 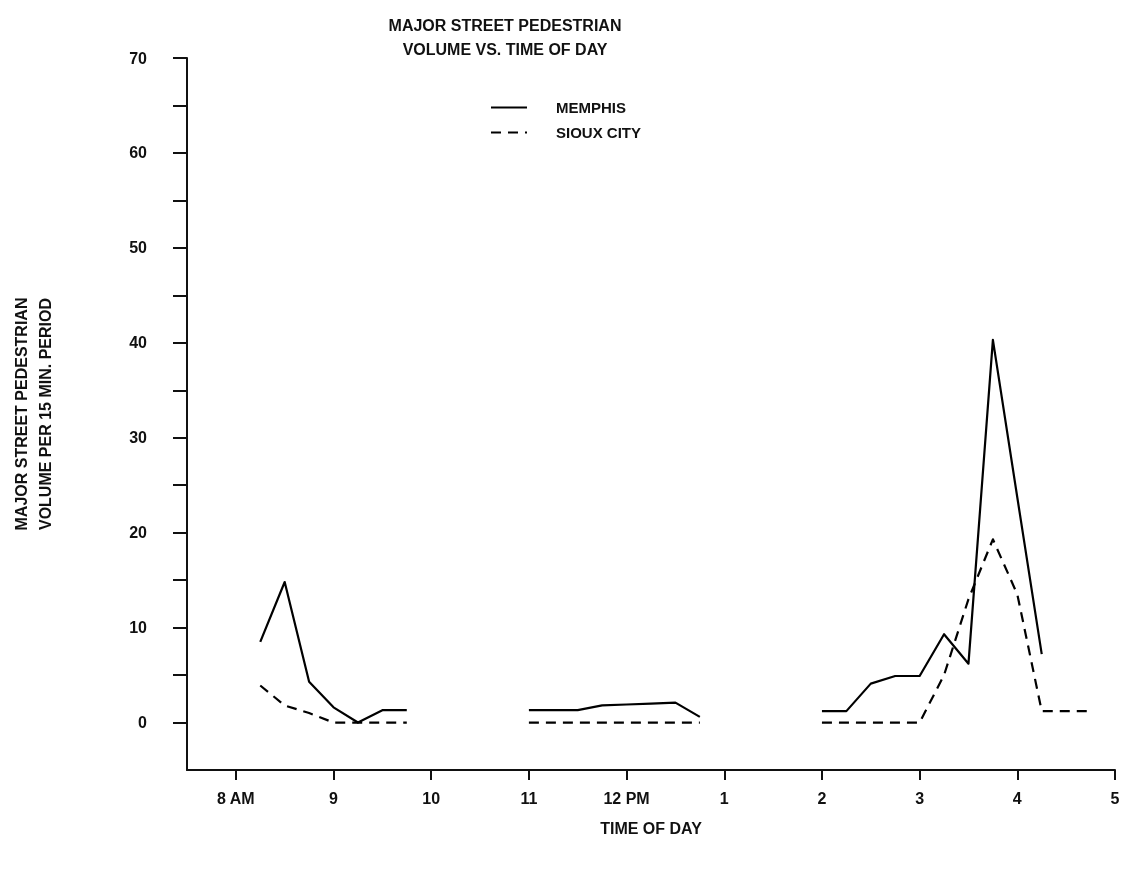 I want to click on x-tick-label: 4, so click(x=1017, y=798).